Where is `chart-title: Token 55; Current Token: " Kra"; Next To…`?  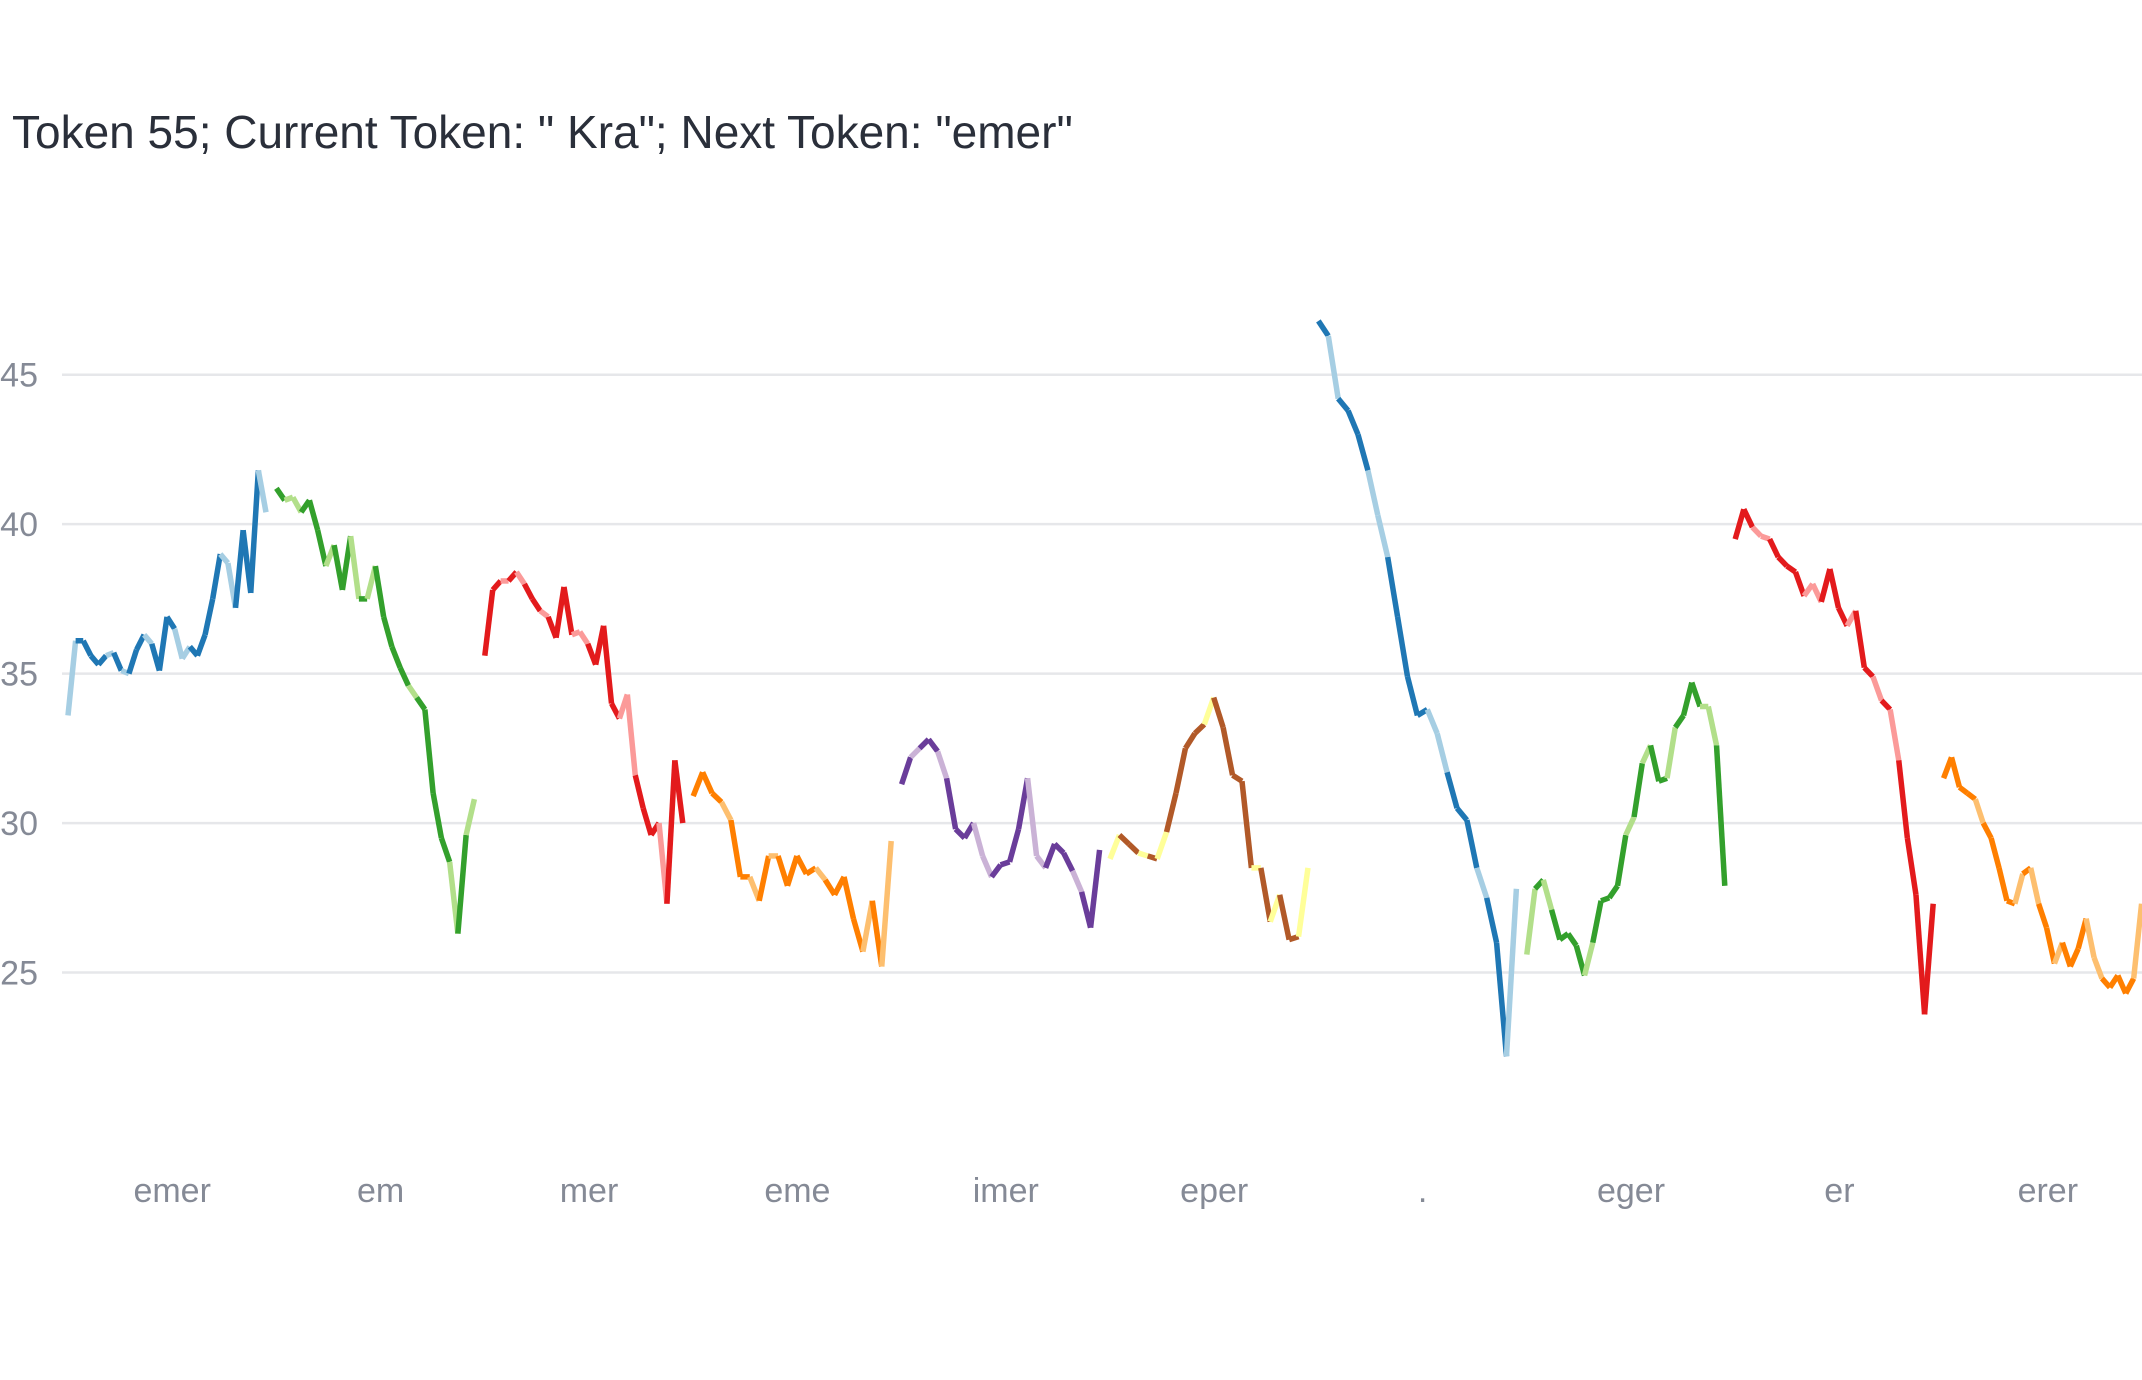
chart-title: Token 55; Current Token: " Kra"; Next To… is located at coordinates (542, 132).